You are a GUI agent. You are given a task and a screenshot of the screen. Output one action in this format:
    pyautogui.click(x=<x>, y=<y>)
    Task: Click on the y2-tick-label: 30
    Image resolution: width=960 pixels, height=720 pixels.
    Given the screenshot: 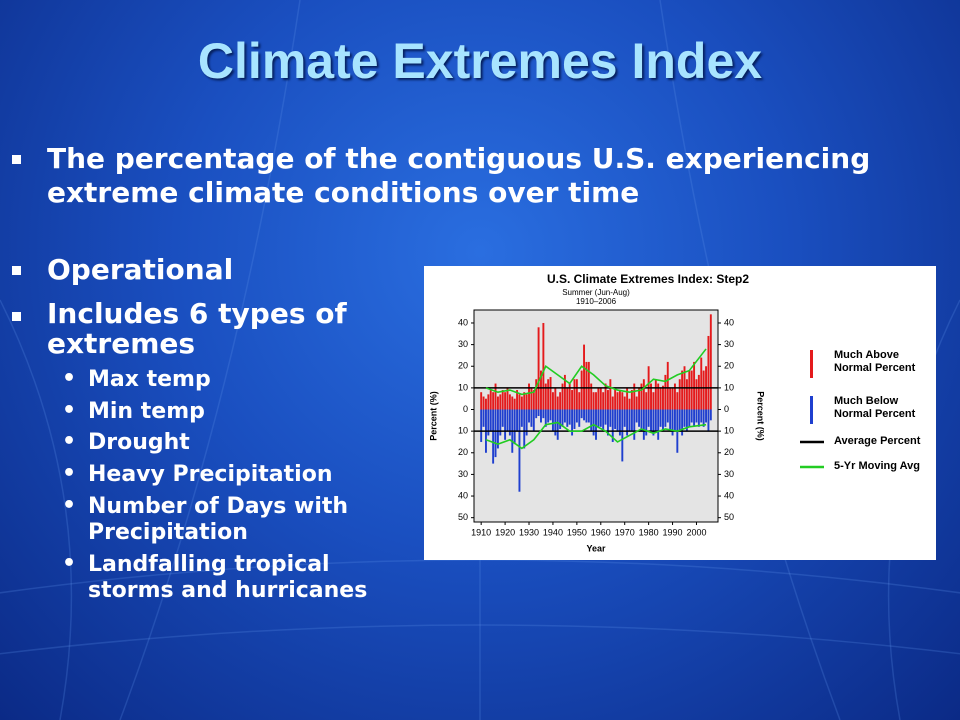 What is the action you would take?
    pyautogui.click(x=729, y=344)
    